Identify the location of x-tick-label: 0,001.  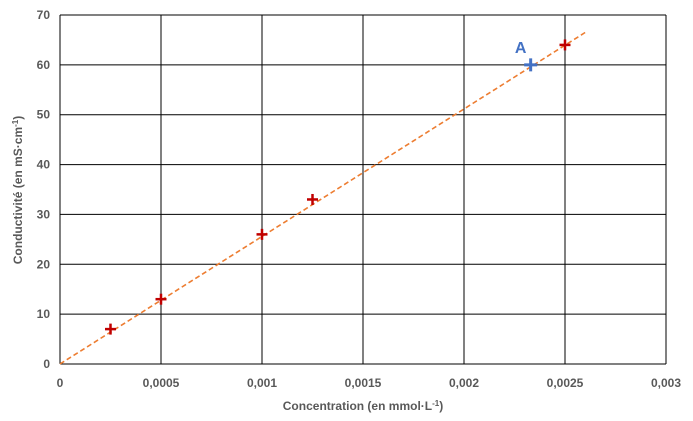
(262, 383).